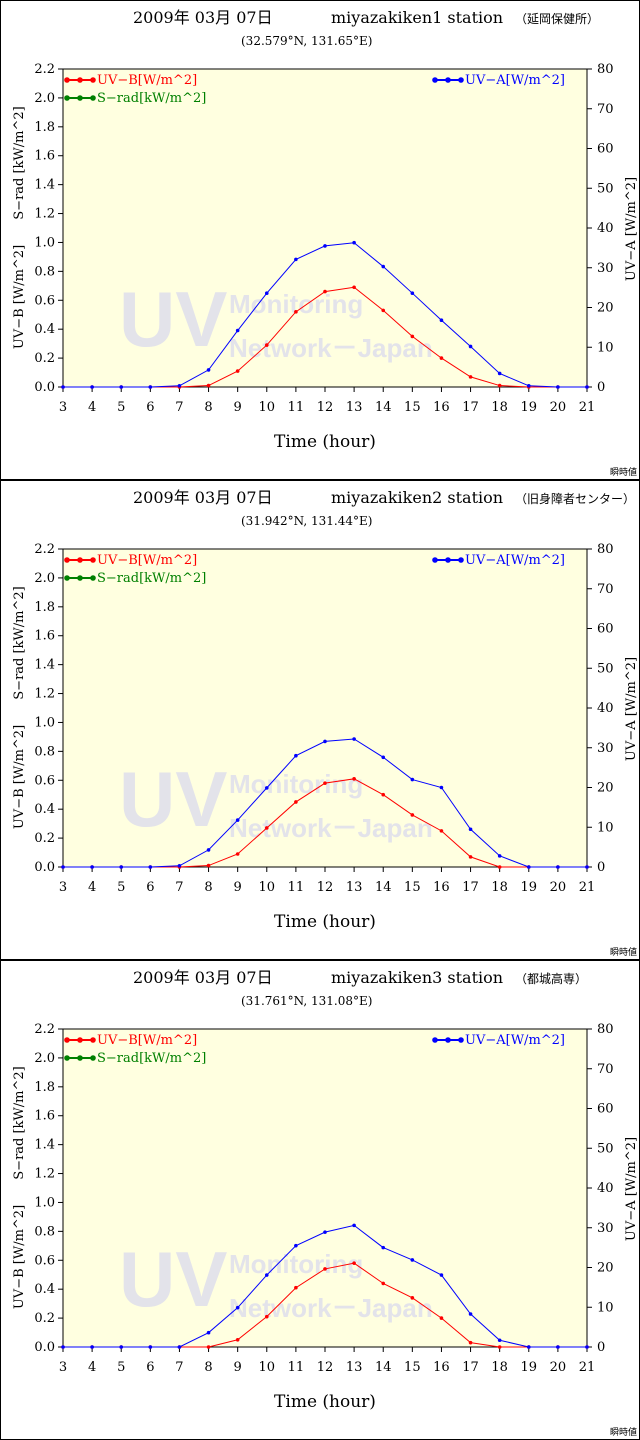 Image resolution: width=640 pixels, height=1440 pixels. I want to click on chart-station: miyazakiken1 station, so click(417, 17).